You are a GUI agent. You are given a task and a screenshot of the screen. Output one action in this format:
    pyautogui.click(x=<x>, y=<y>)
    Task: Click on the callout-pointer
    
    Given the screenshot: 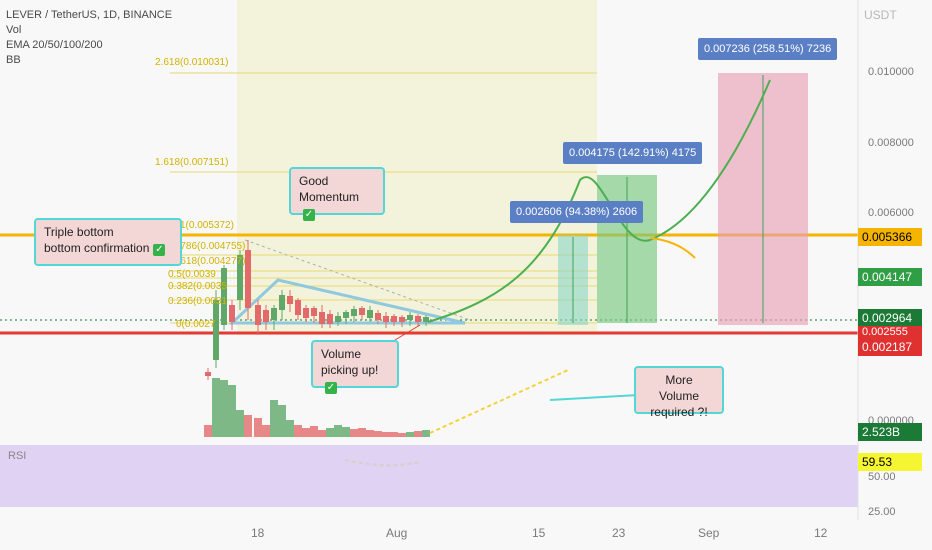 What is the action you would take?
    pyautogui.click(x=594, y=397)
    